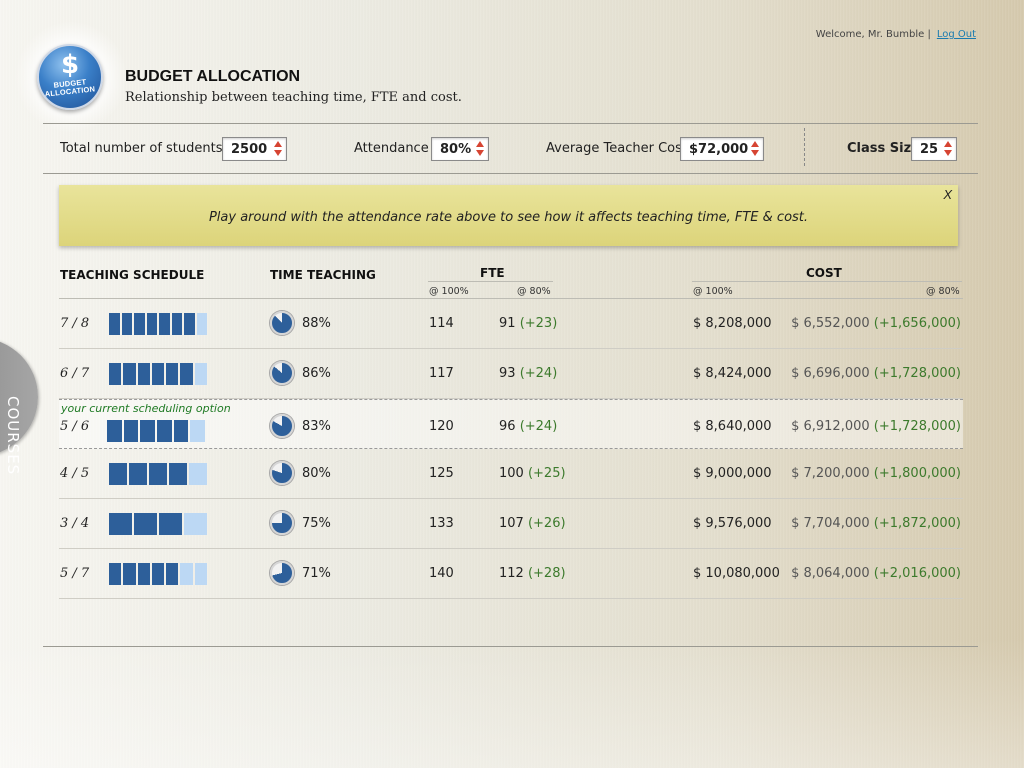 The image size is (1024, 768). I want to click on cost-100-value: $ 8,424,000, so click(732, 373).